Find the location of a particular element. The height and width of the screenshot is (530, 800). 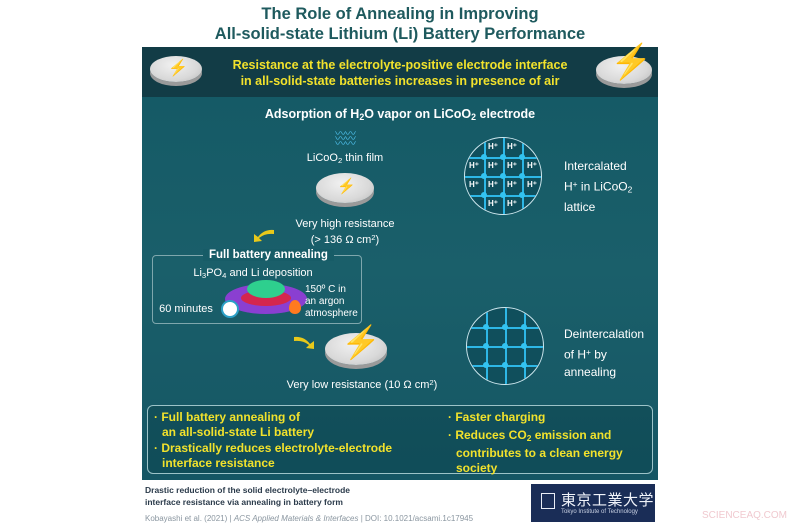

thin-film-label: LiCoO2 thin film is located at coordinates (345, 159).